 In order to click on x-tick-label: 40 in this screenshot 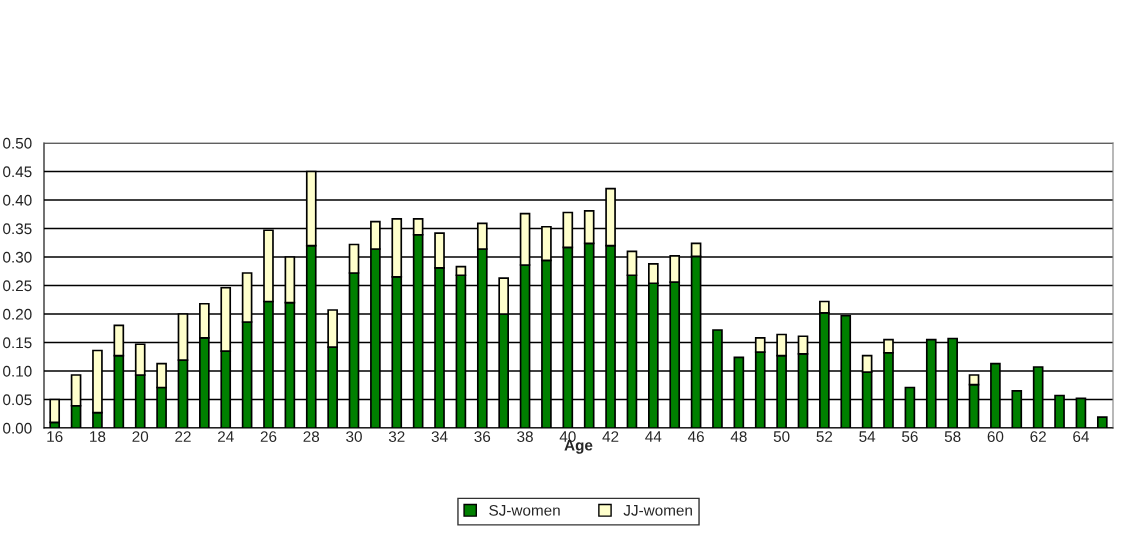, I will do `click(567, 436)`.